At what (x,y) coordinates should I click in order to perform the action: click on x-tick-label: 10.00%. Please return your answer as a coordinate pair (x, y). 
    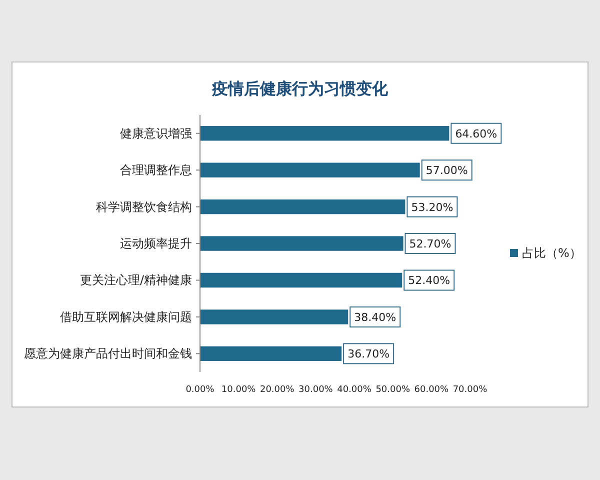
    Looking at the image, I should click on (238, 390).